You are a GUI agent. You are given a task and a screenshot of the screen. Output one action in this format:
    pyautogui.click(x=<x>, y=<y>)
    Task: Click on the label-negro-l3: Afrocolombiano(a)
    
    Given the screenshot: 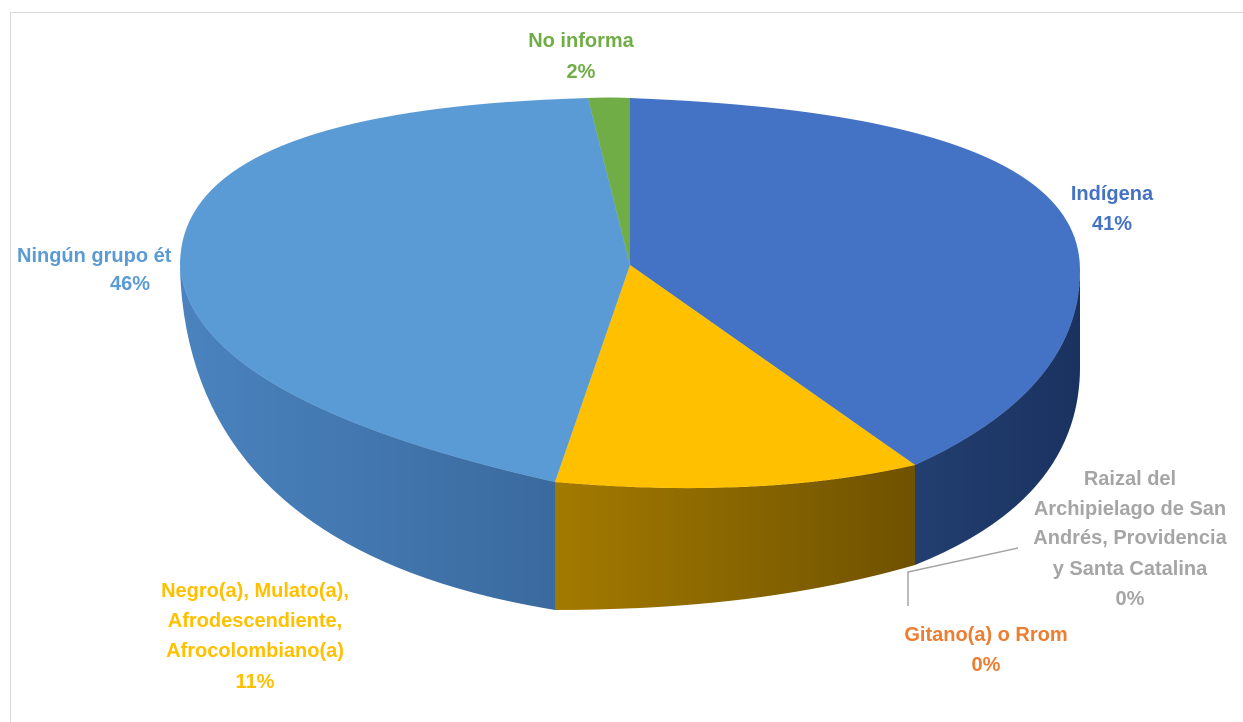 What is the action you would take?
    pyautogui.click(x=255, y=651)
    